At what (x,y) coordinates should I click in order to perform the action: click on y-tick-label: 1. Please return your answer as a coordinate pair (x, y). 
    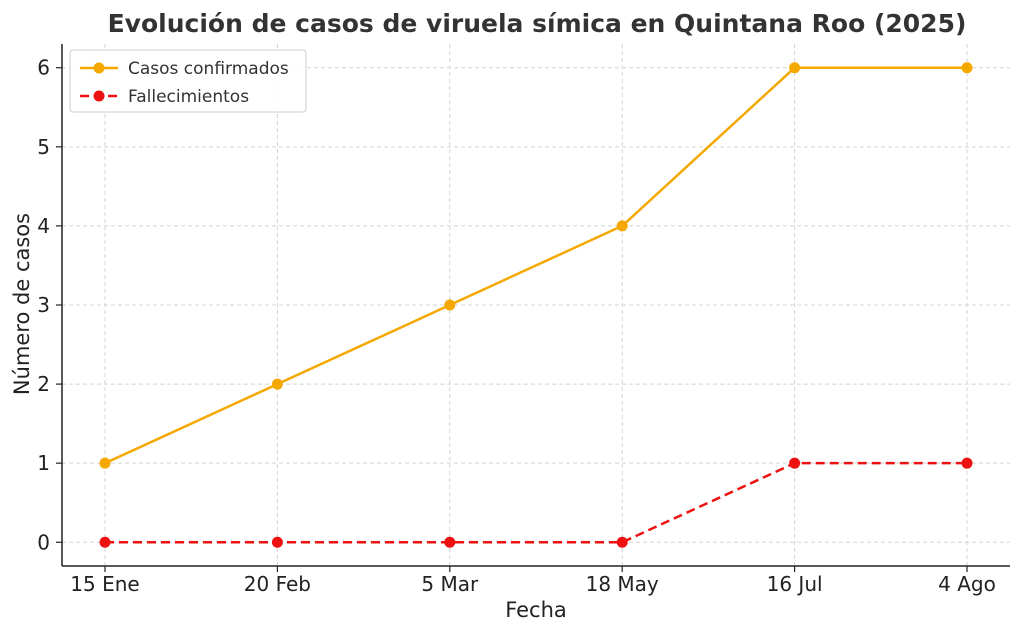
    Looking at the image, I should click on (43, 463).